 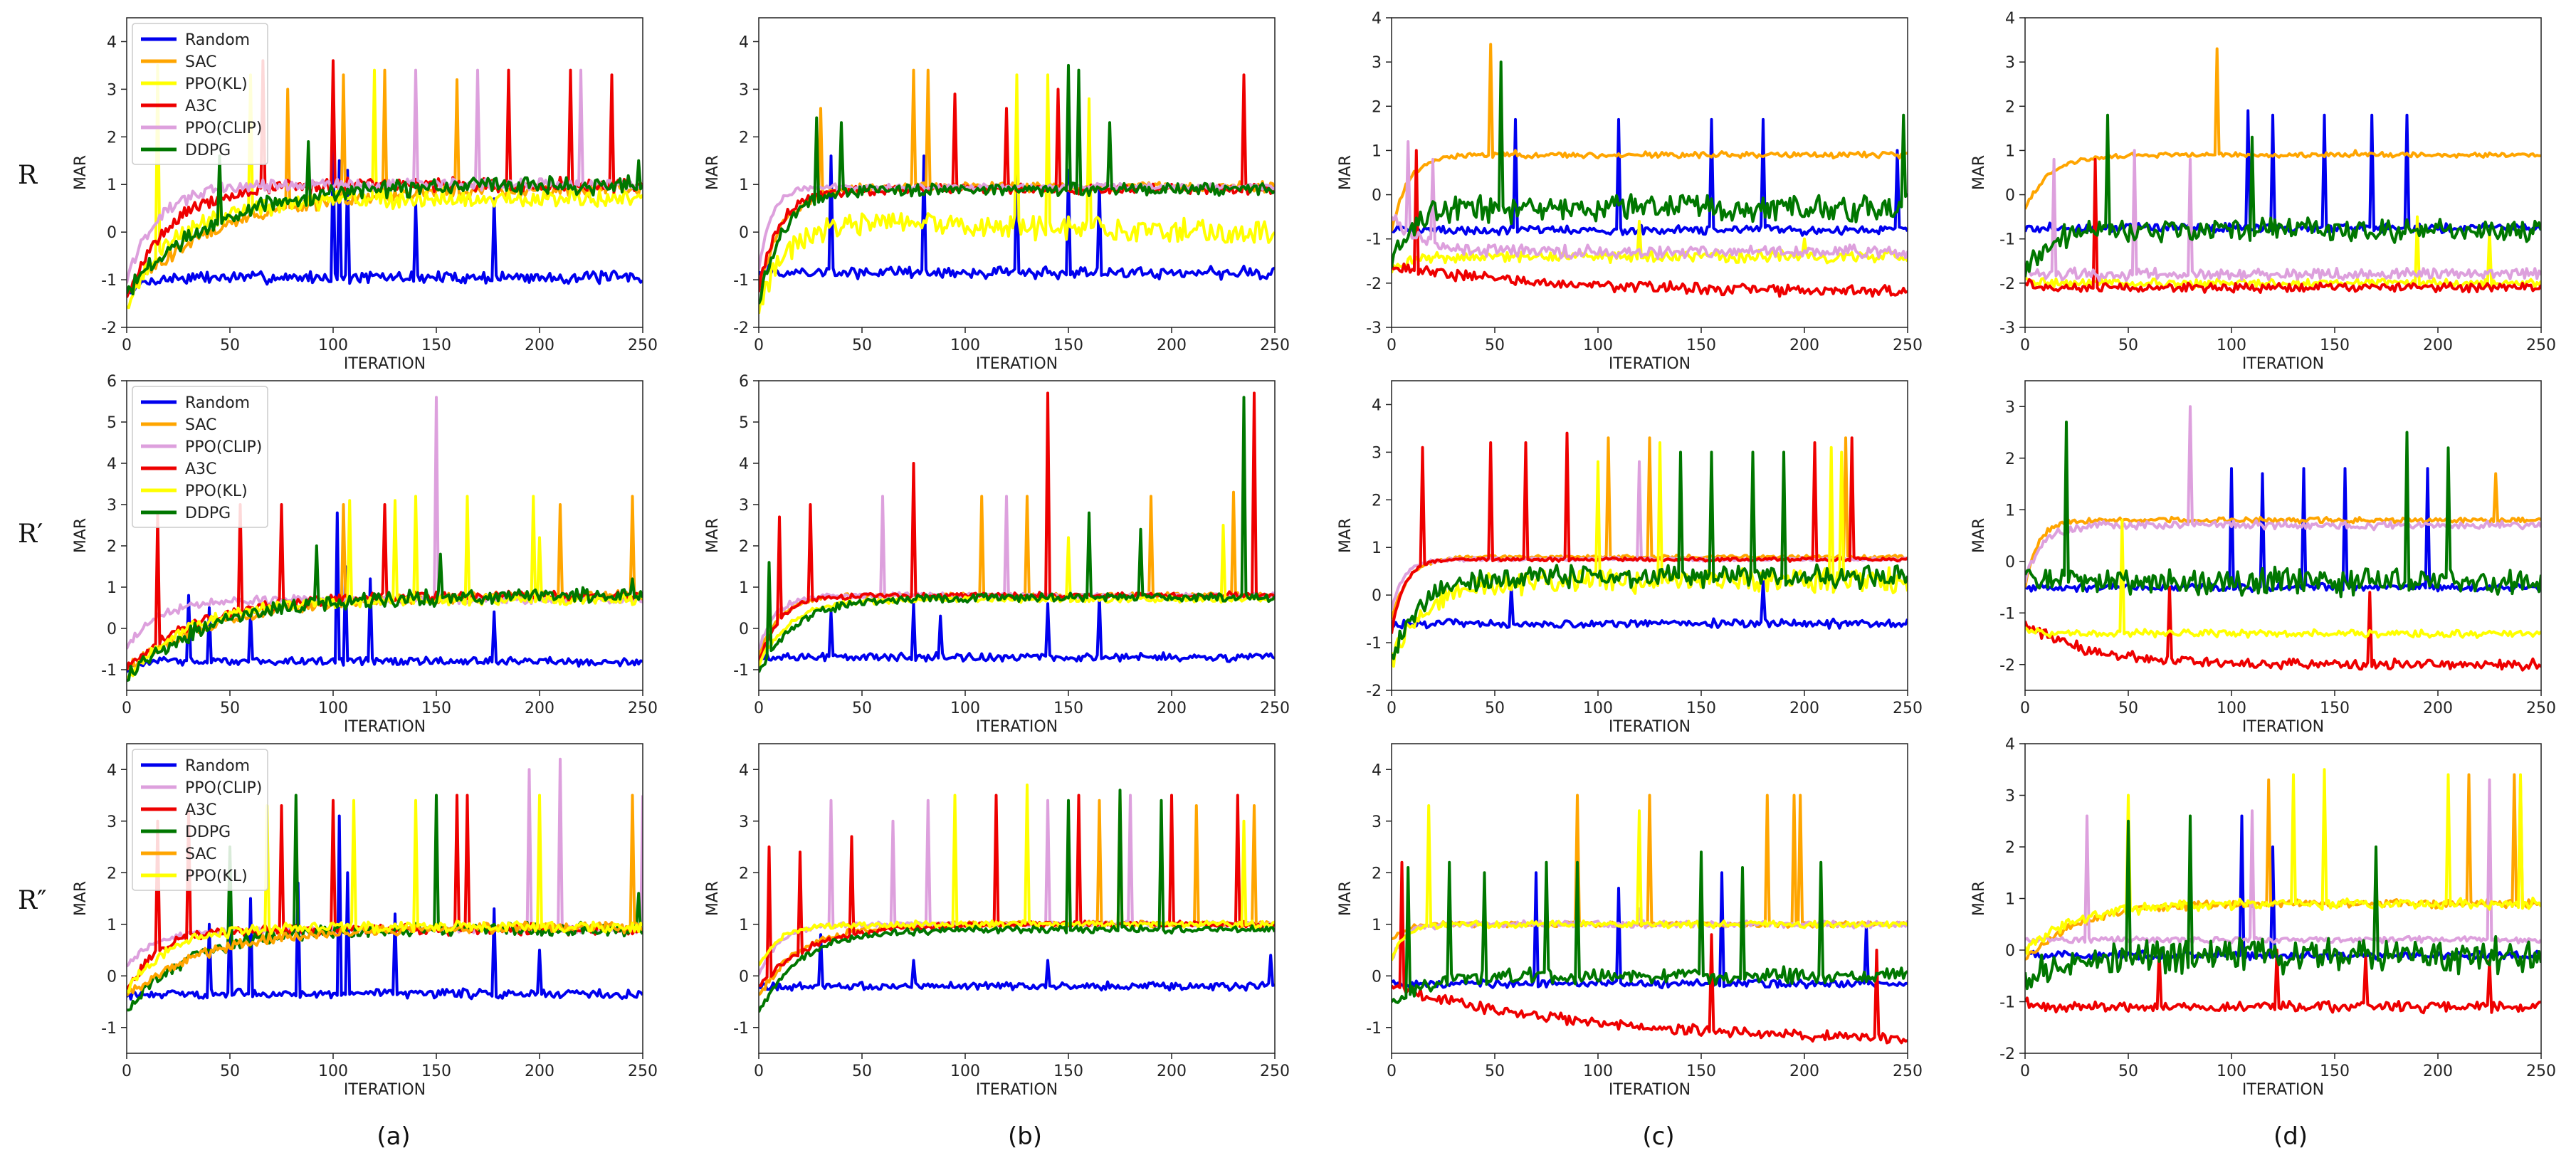 What do you see at coordinates (2283, 530) in the screenshot?
I see `panel-r1c3-line-sac` at bounding box center [2283, 530].